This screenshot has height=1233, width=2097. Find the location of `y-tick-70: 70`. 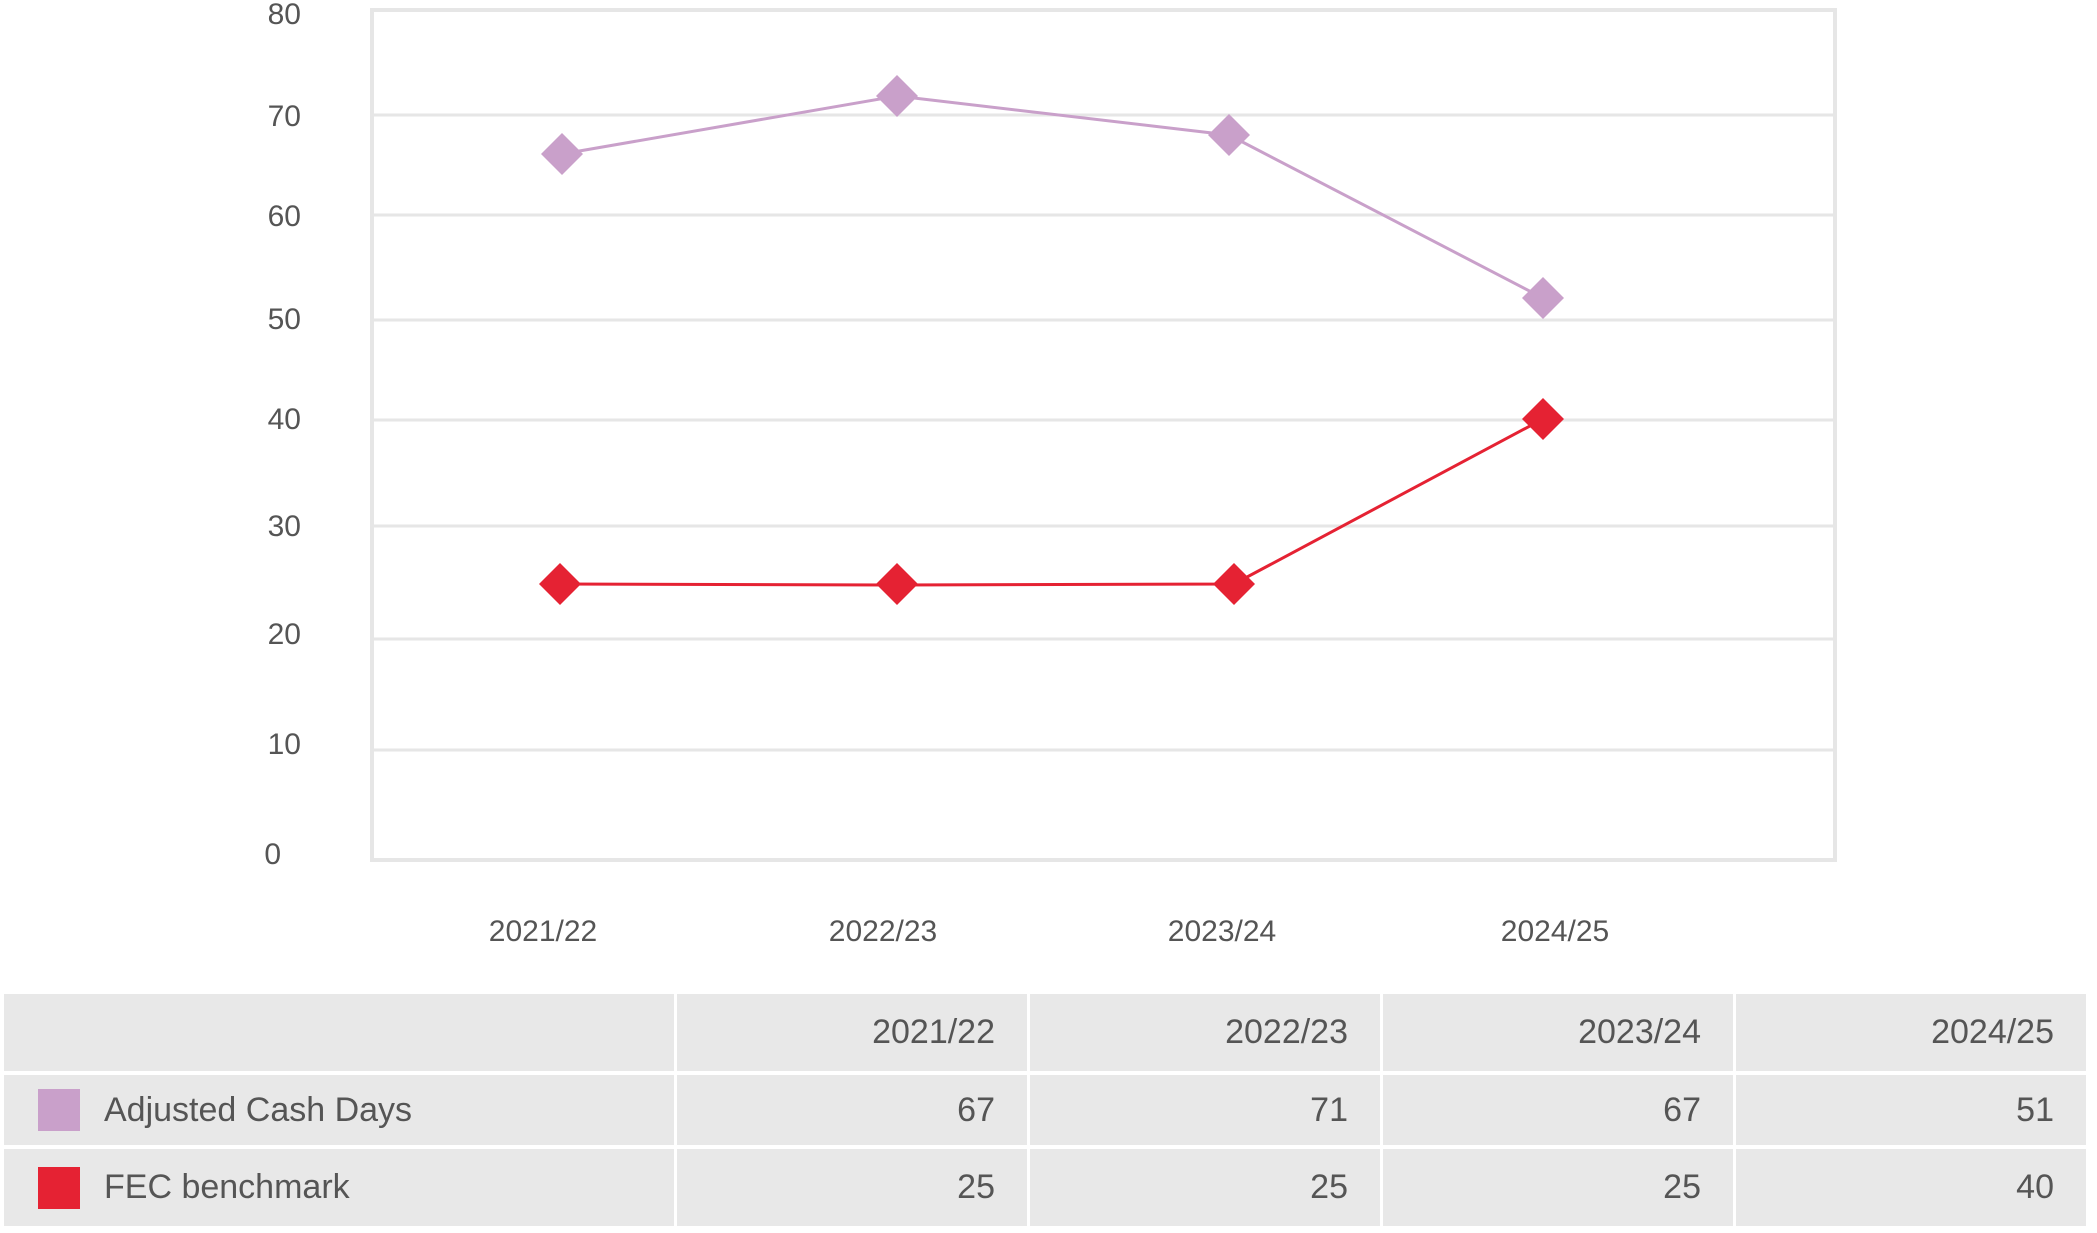

y-tick-70: 70 is located at coordinates (284, 116).